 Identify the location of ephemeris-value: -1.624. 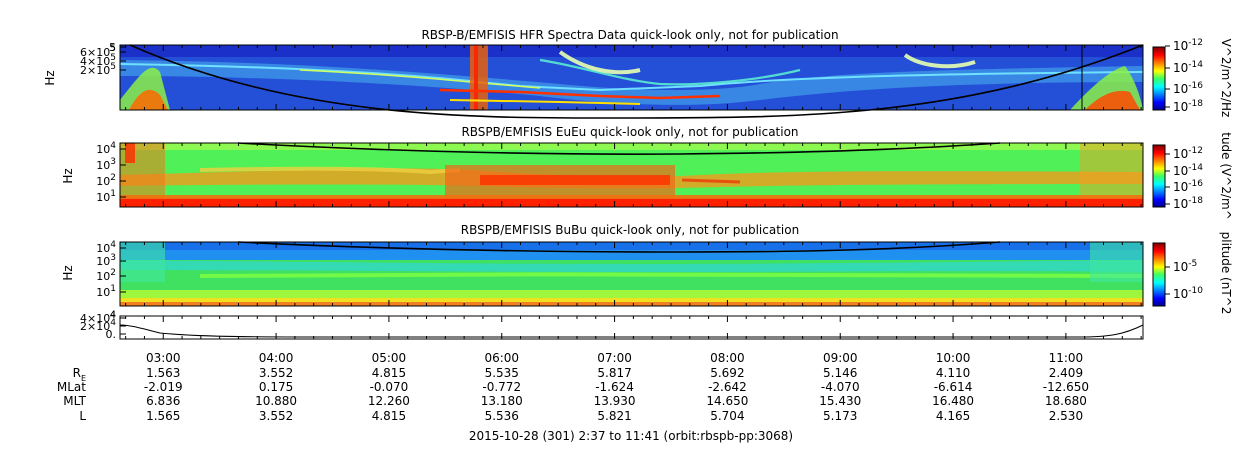
(614, 387).